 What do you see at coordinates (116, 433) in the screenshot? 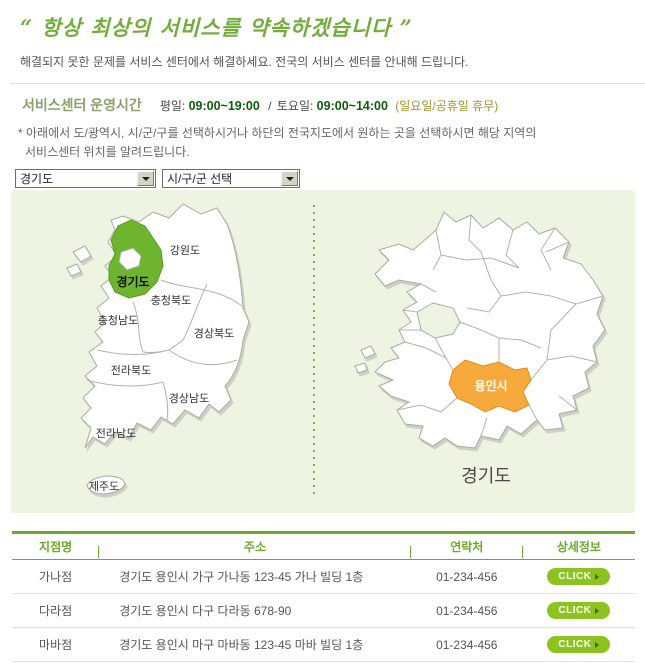
I see `jeonnam-label: 전라남도` at bounding box center [116, 433].